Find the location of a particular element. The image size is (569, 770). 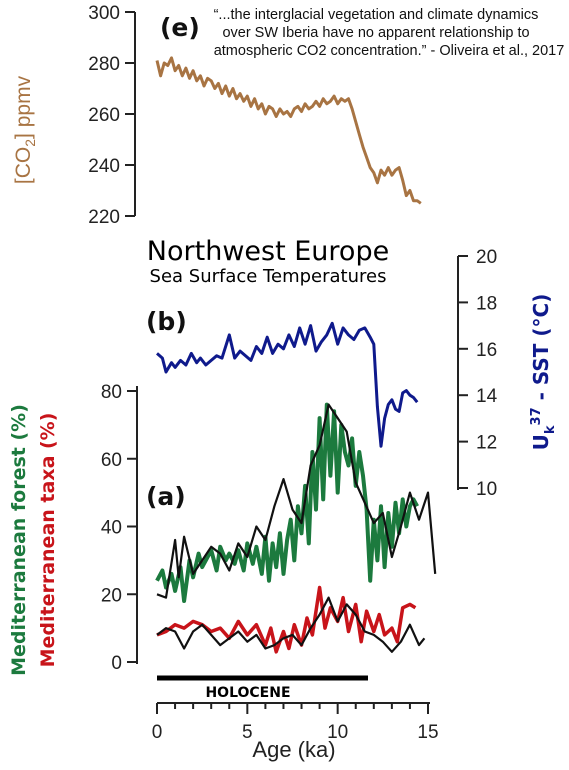

co2-ticks: 220 240 260 280 300 is located at coordinates (111, 115).